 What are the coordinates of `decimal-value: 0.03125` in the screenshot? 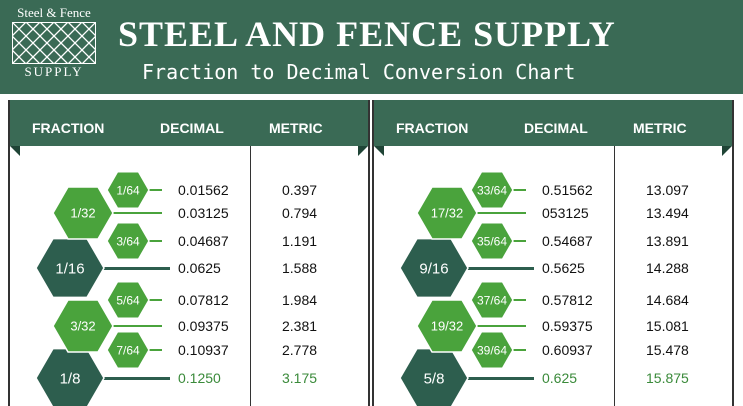 It's located at (203, 213).